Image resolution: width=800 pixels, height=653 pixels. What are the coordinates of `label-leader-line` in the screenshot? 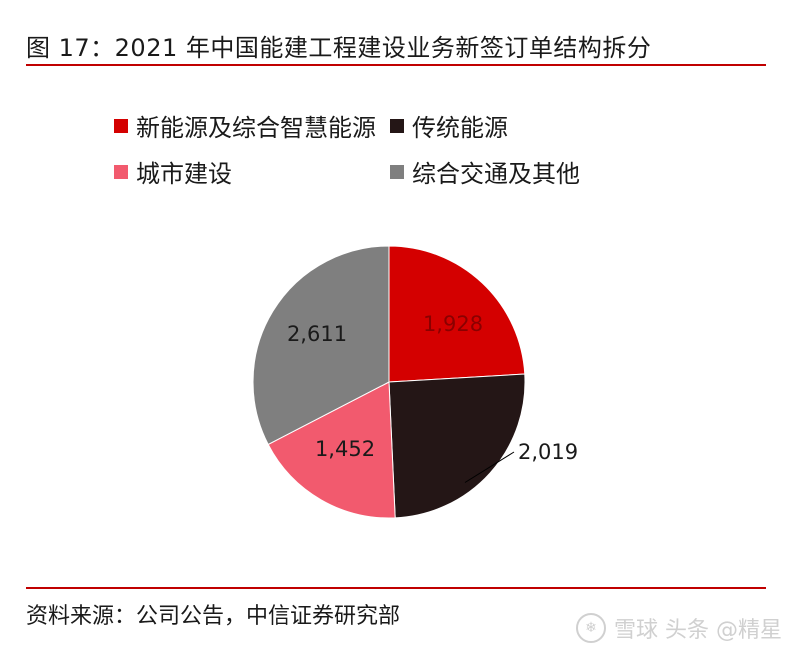 It's located at (489, 467).